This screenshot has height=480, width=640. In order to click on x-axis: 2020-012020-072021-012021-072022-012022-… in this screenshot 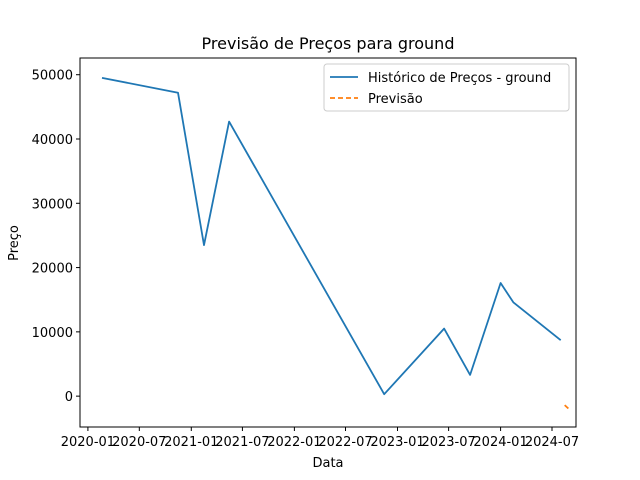, I will do `click(320, 438)`.